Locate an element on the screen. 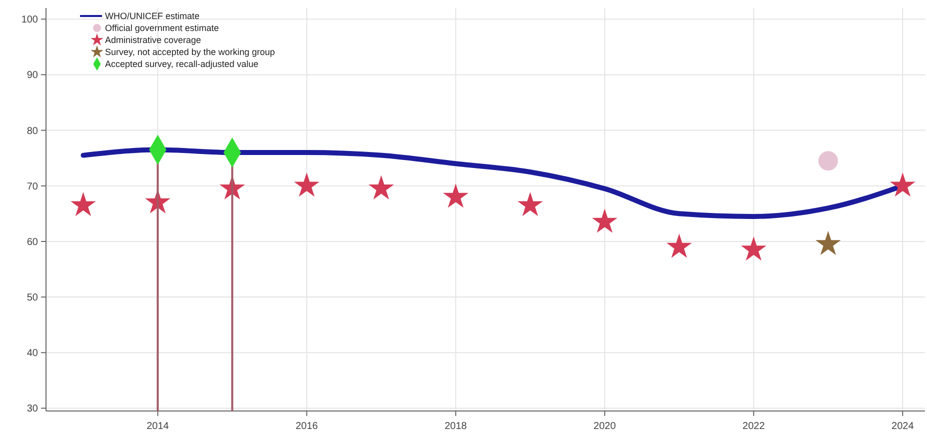 This screenshot has height=447, width=927. legend-label: Accepted survey, recall-adjusted value is located at coordinates (181, 64).